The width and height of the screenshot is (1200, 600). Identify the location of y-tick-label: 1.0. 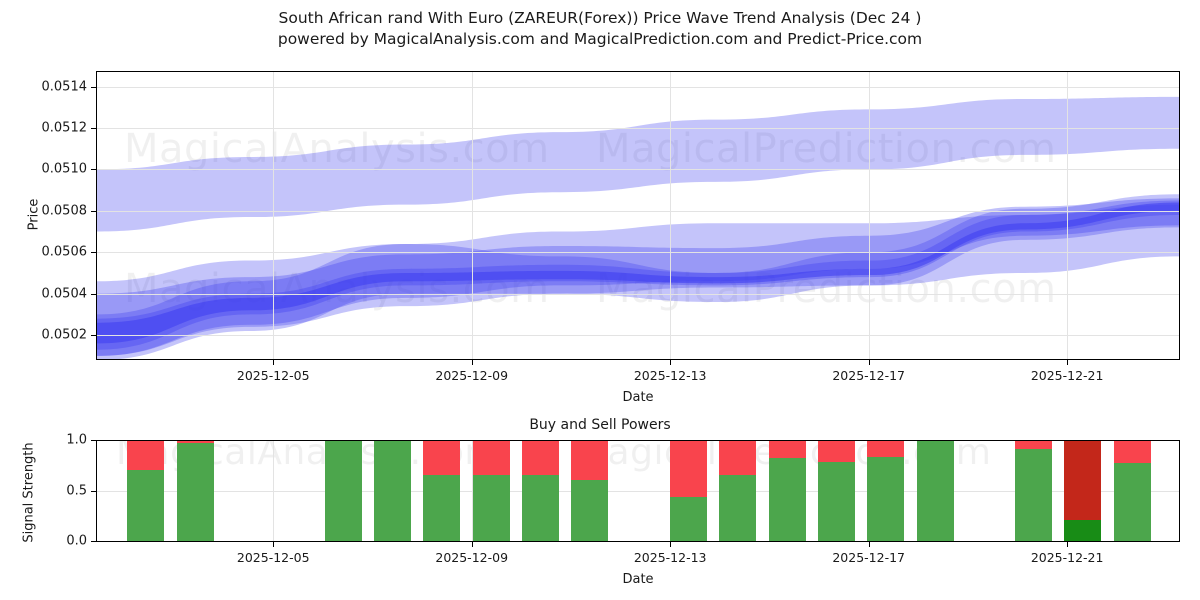
(76, 440).